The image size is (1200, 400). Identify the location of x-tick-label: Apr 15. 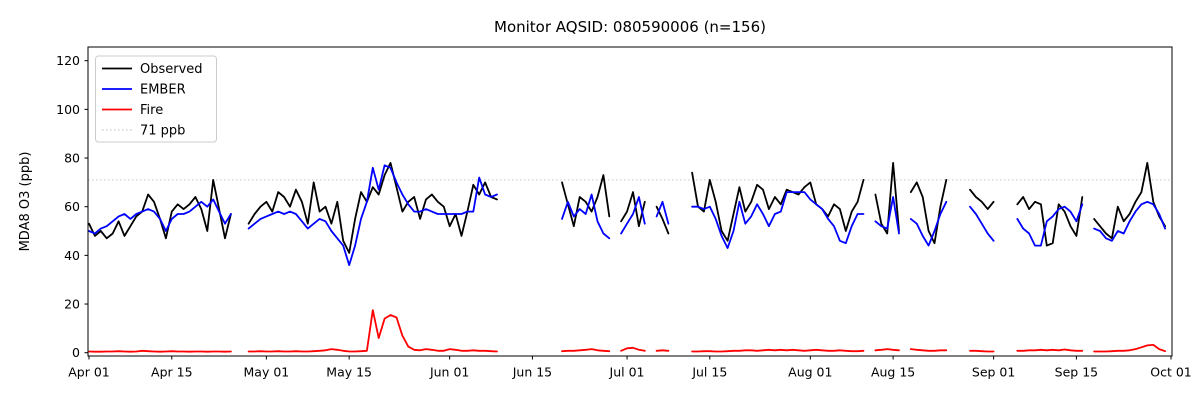
(172, 372).